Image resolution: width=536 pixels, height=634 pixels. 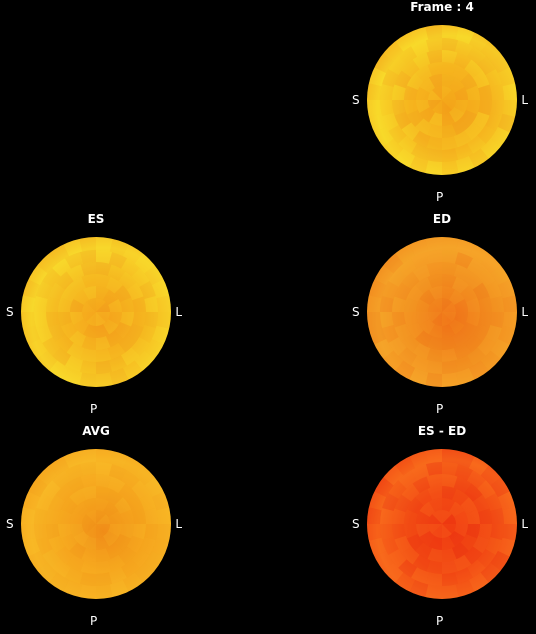 I want to click on panel-ed: ED S L P, so click(x=442, y=317).